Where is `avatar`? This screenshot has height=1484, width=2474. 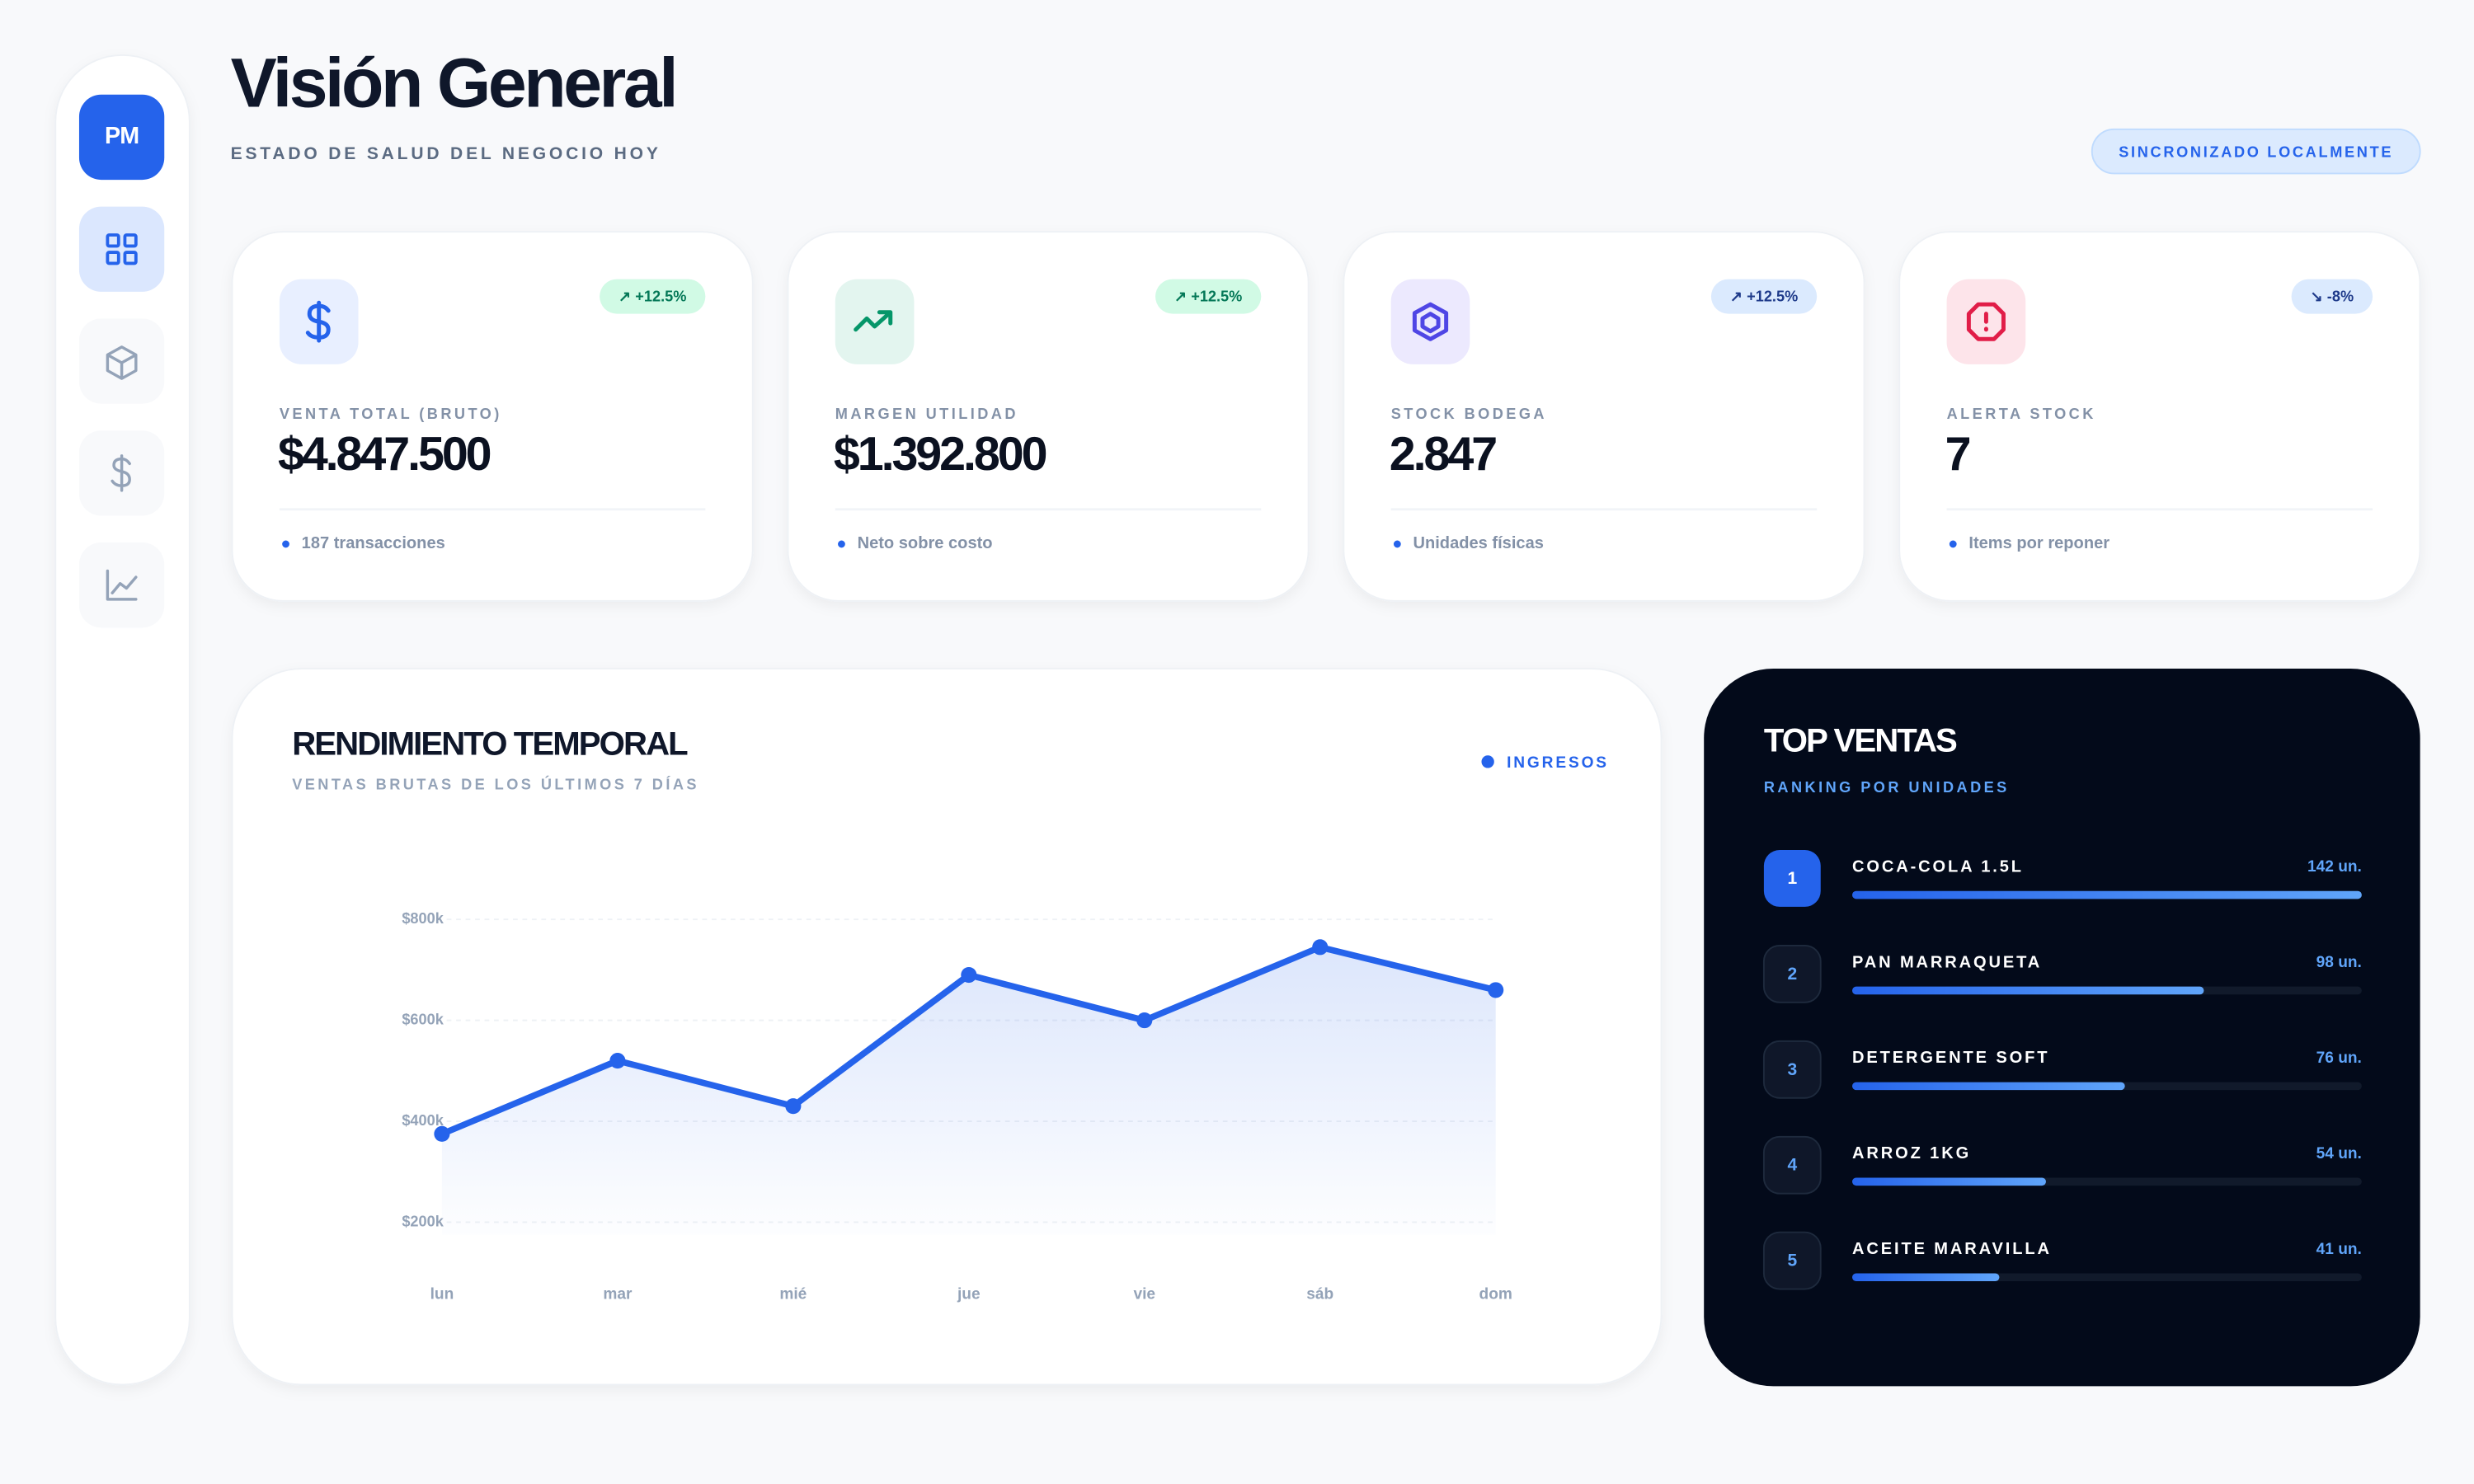 avatar is located at coordinates (121, 137).